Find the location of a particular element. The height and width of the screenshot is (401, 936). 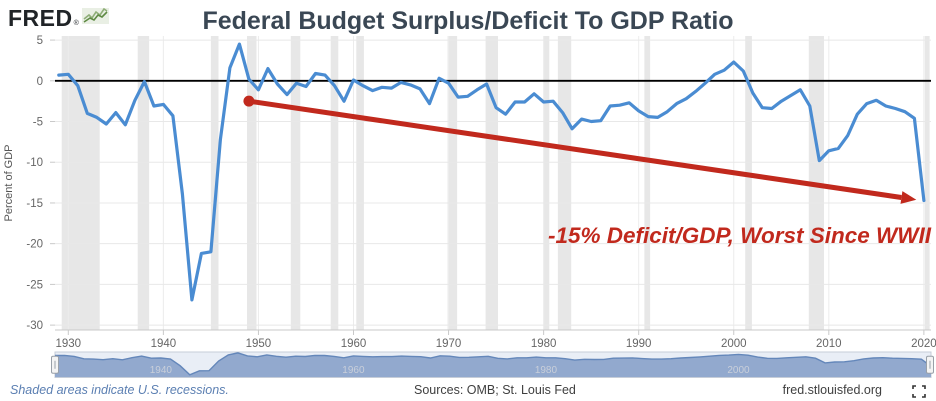

svg-text: 2010 is located at coordinates (829, 344).